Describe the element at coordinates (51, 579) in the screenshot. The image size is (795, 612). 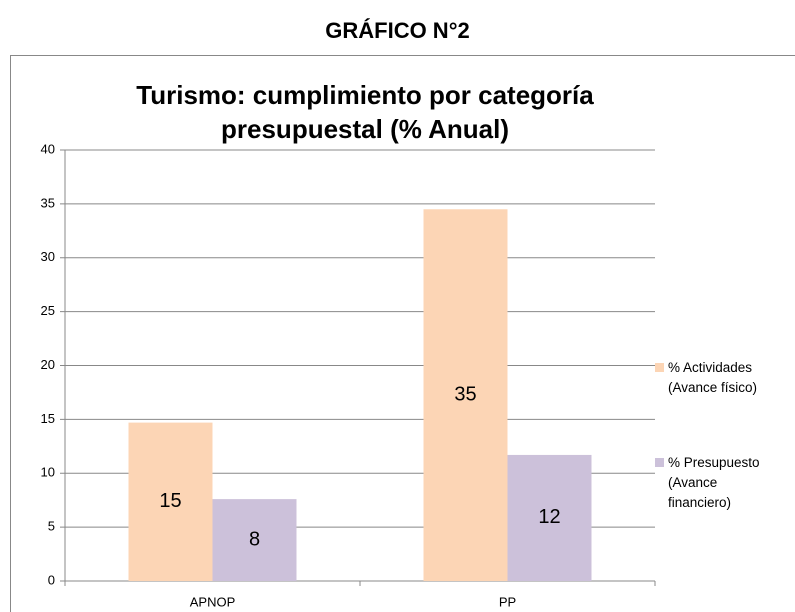
I see `y-tick-label: 0` at that location.